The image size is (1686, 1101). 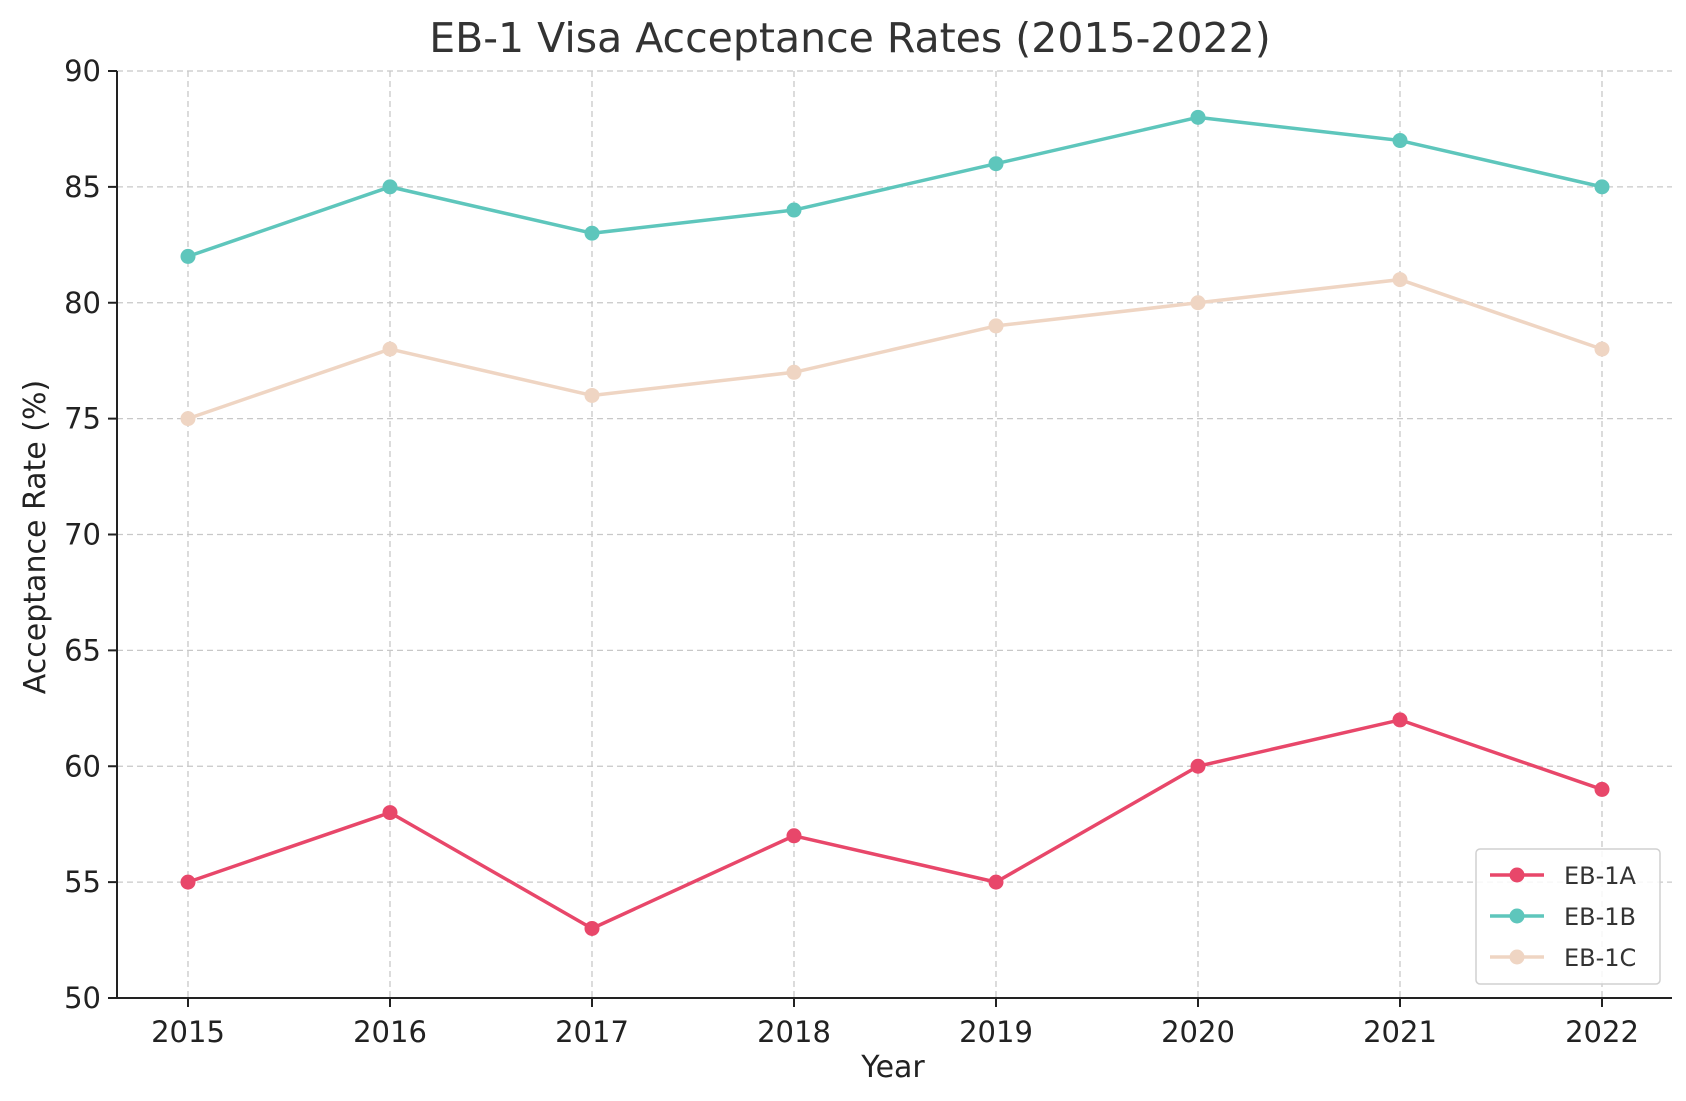 What do you see at coordinates (82, 650) in the screenshot?
I see `y-tick-label: 65` at bounding box center [82, 650].